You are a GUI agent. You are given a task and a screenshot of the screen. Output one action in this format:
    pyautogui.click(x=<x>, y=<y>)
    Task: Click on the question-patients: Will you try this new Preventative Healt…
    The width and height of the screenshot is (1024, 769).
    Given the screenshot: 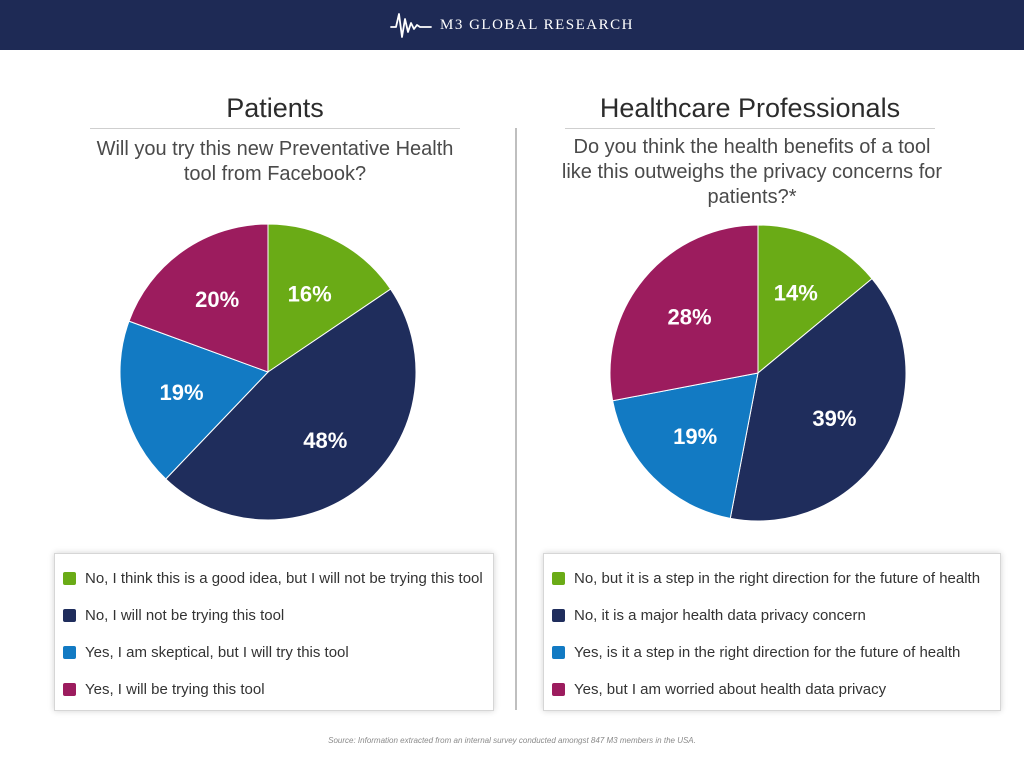 What is the action you would take?
    pyautogui.click(x=275, y=161)
    